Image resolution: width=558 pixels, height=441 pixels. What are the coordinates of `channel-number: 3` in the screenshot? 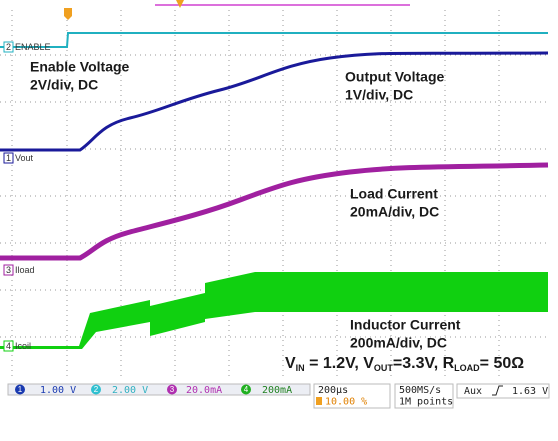 It's located at (172, 389).